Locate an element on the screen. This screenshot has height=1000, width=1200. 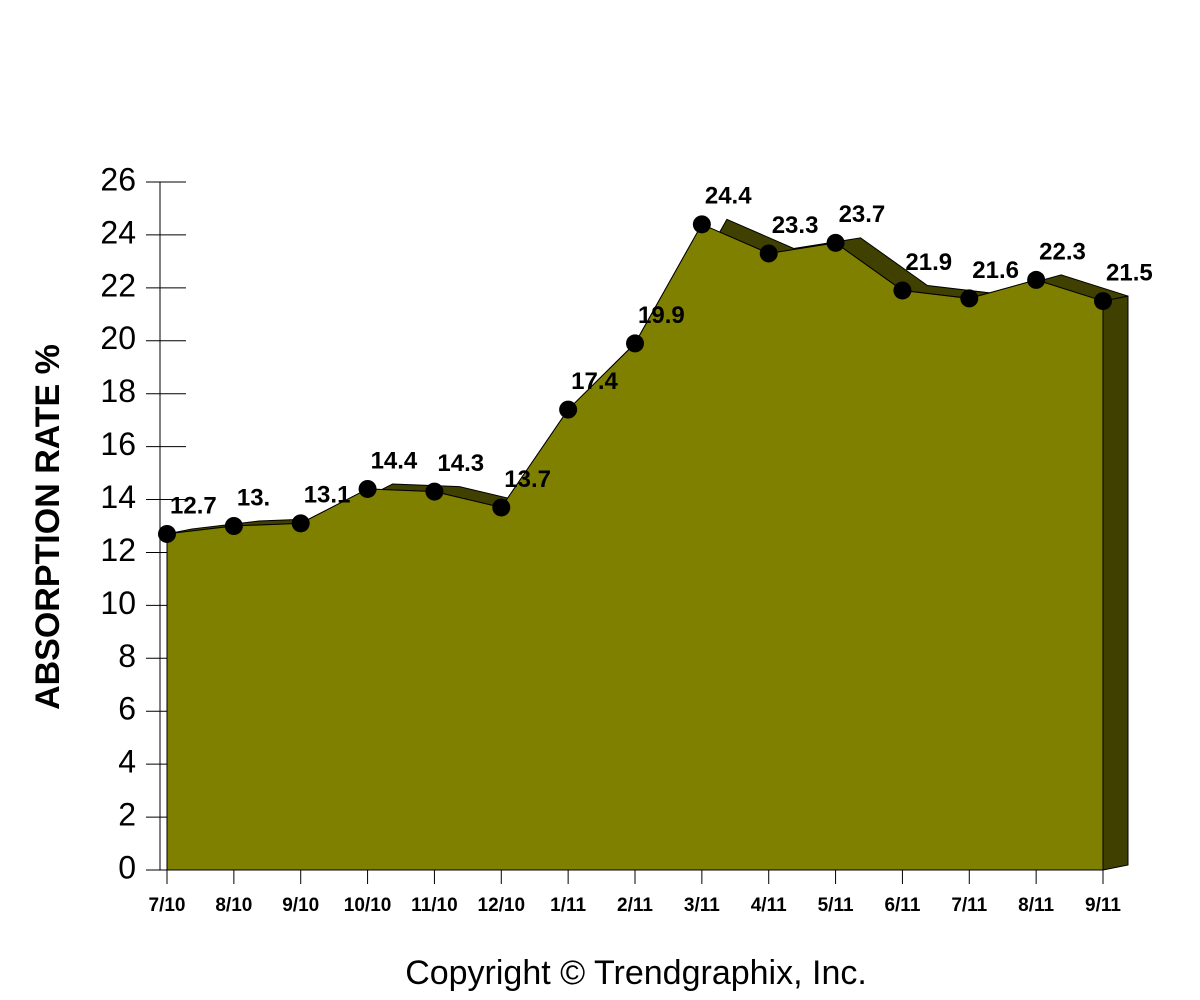
x-tick-label: 10/10 is located at coordinates (368, 905).